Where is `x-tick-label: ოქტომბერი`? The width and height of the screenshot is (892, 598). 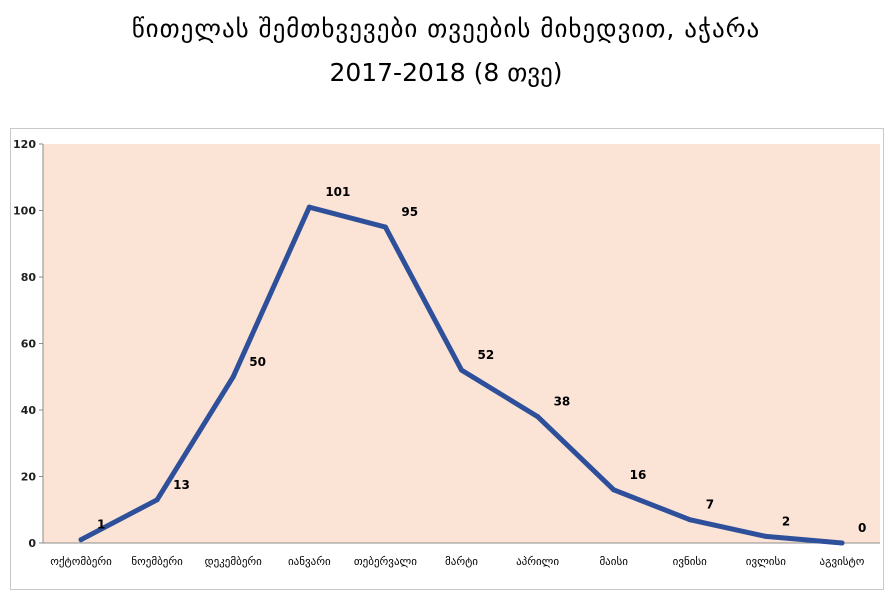
x-tick-label: ოქტომბერი is located at coordinates (81, 561).